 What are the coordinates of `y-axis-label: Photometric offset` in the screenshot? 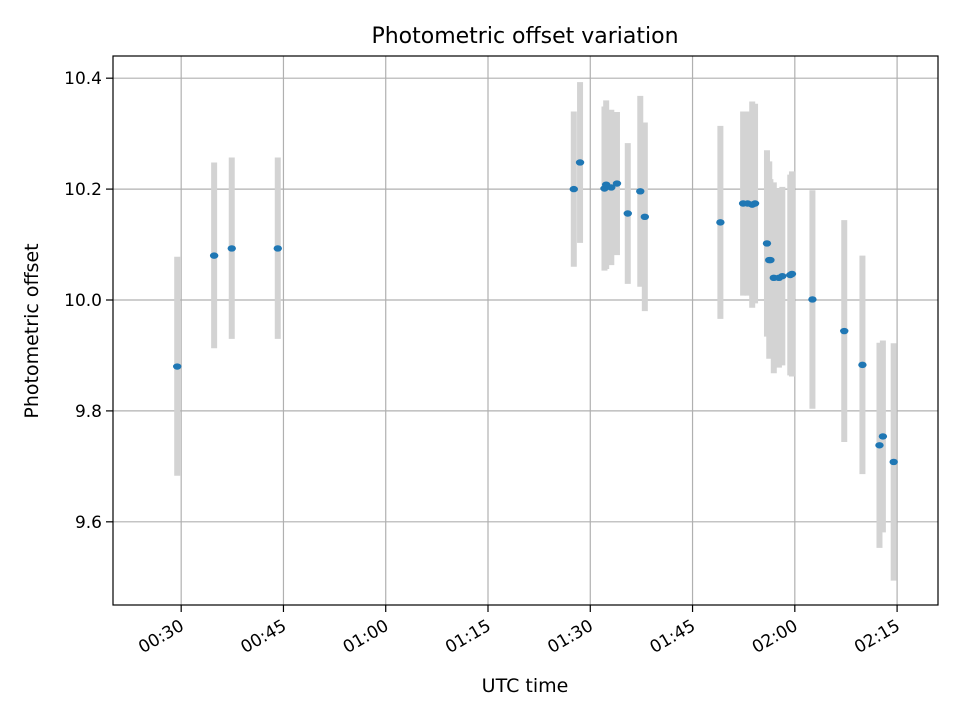 It's located at (32, 330).